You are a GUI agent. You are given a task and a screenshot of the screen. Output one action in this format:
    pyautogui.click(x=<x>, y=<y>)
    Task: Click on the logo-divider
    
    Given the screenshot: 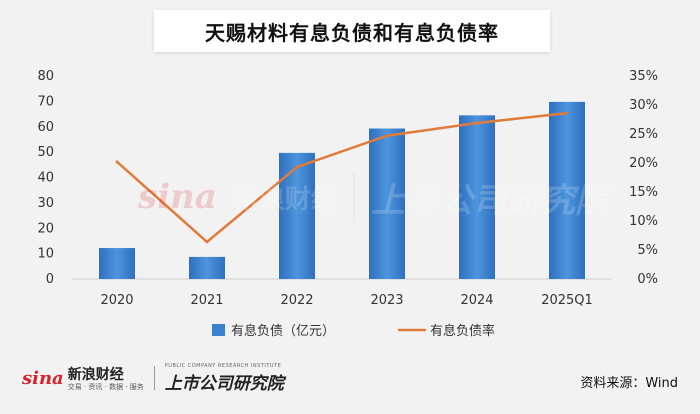 What is the action you would take?
    pyautogui.click(x=154, y=378)
    